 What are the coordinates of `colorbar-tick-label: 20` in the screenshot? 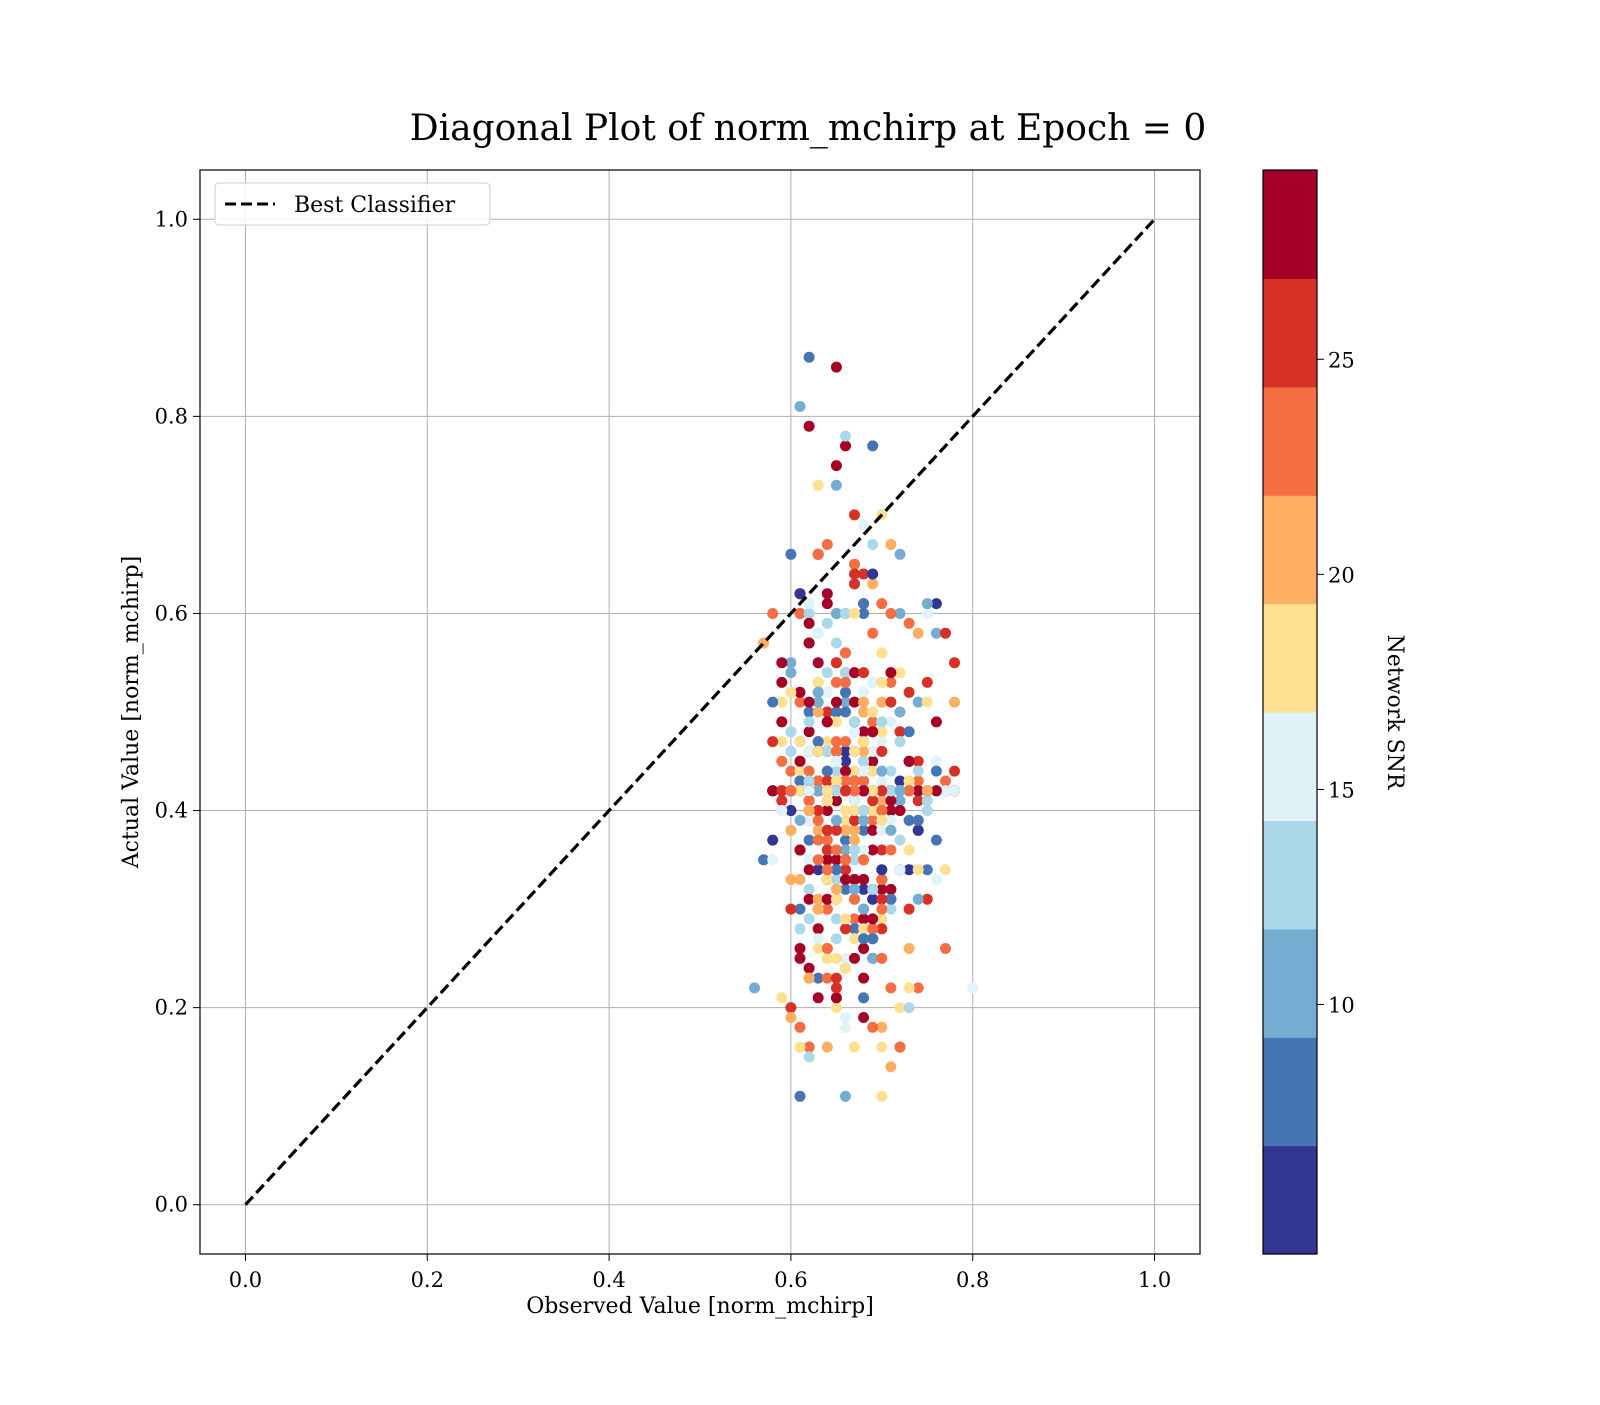 It's located at (1341, 575).